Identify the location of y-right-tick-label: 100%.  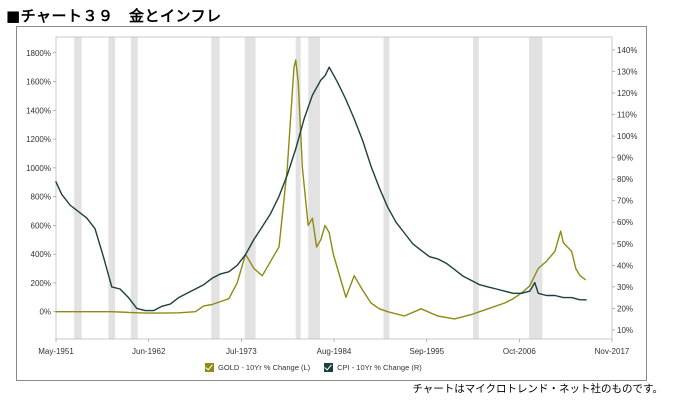
(627, 136).